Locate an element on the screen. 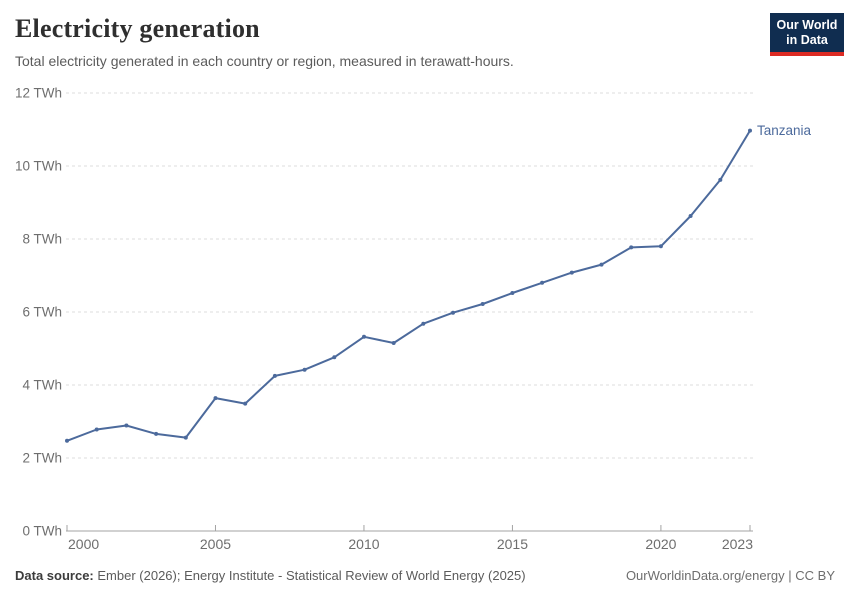 The image size is (850, 600). data-point-2001 is located at coordinates (96, 429).